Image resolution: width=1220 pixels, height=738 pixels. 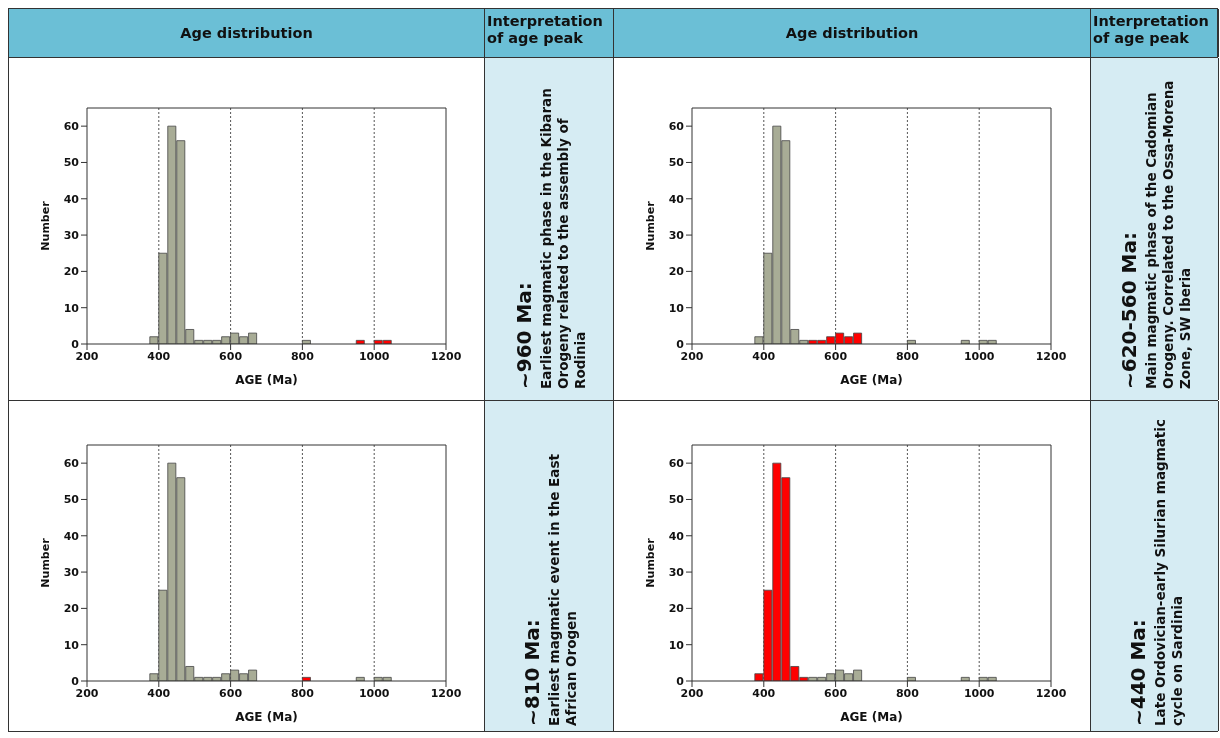 What do you see at coordinates (563, 238) in the screenshot?
I see `text: Earliest magmatic phase in the Kibaran Orogeny related to the assembly of Rodinia` at bounding box center [563, 238].